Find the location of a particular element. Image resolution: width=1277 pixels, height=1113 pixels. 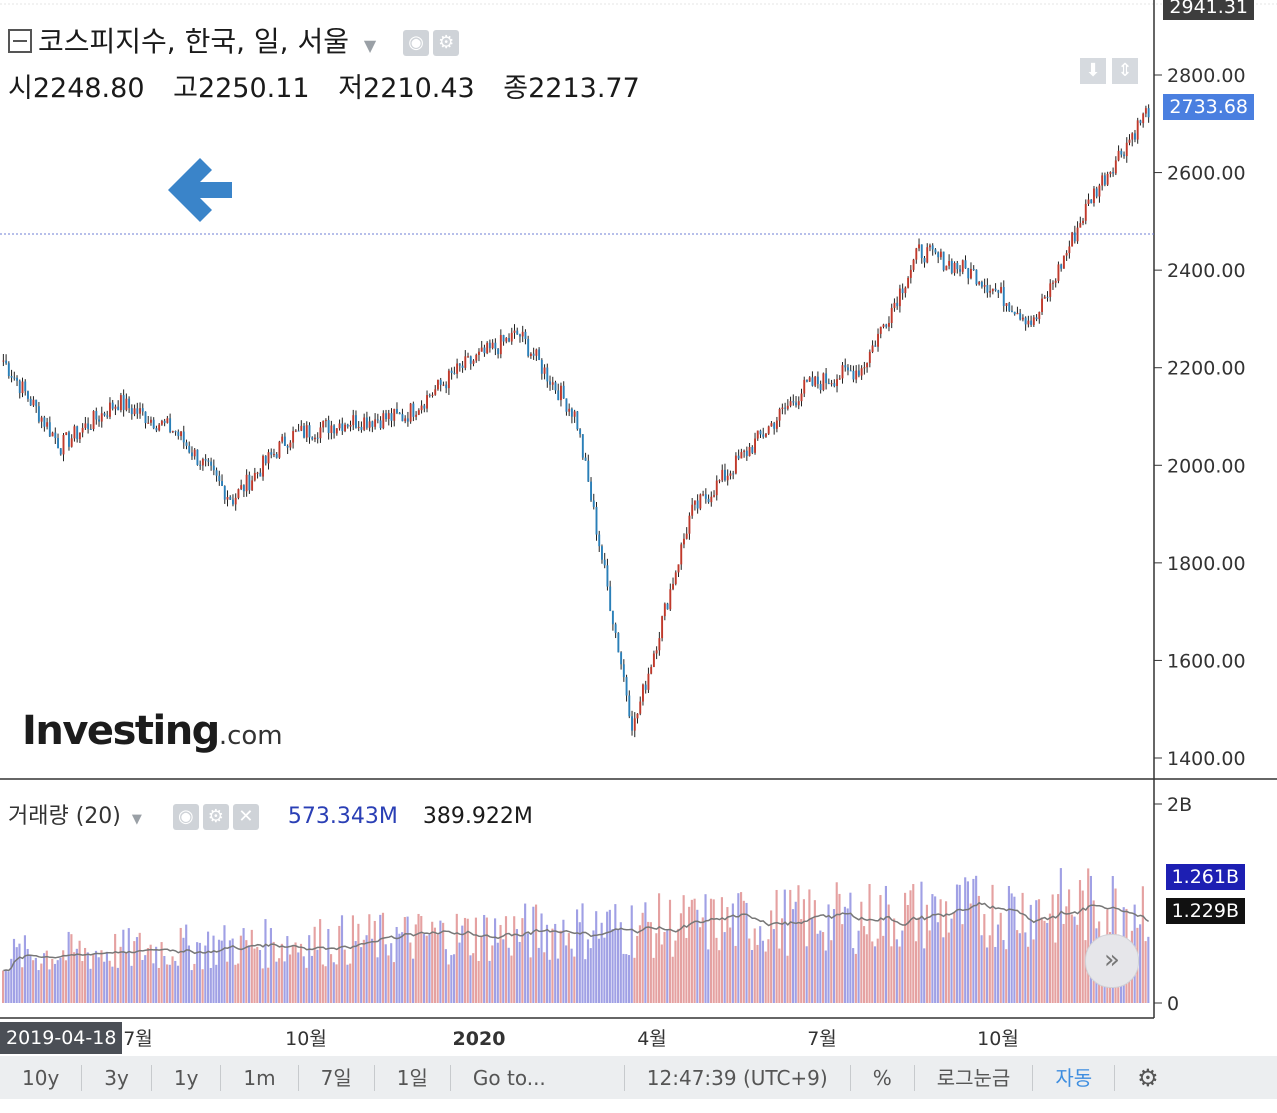

range-3y-button: 3y is located at coordinates (117, 1077).